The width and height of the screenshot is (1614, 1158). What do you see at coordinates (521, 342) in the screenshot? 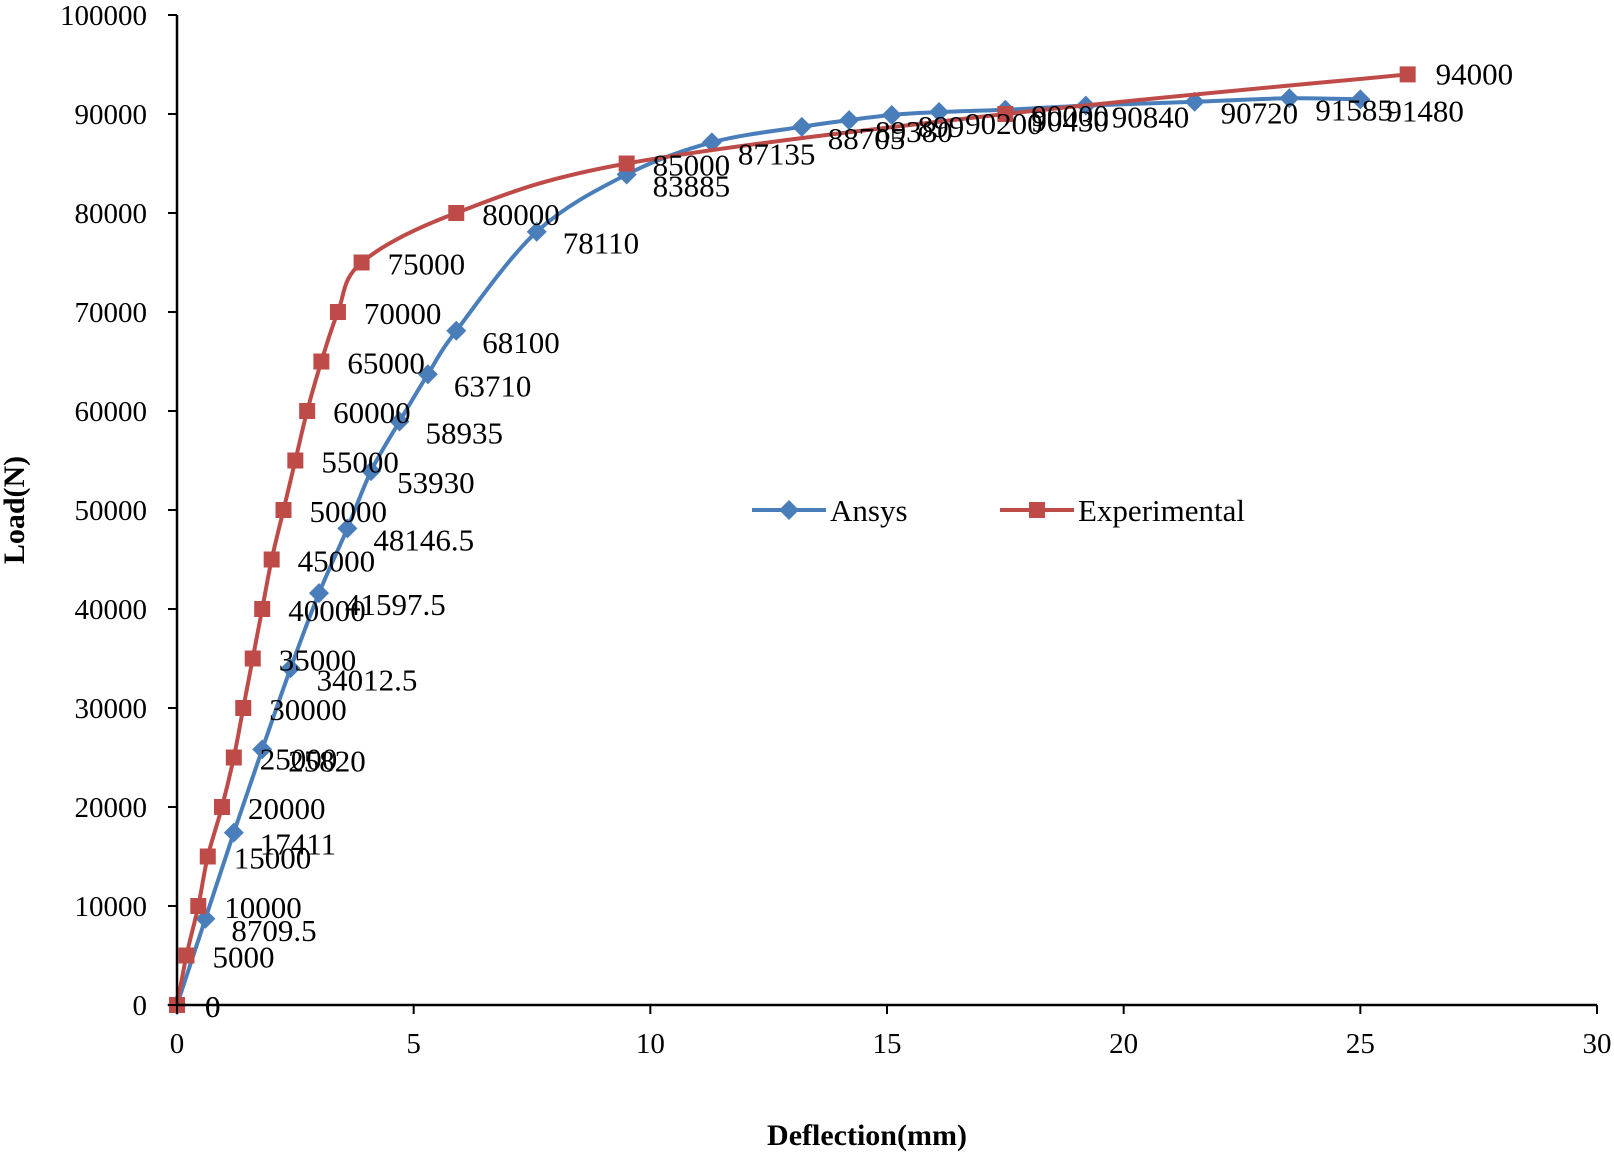
I see `ansys-data-label: 68100` at bounding box center [521, 342].